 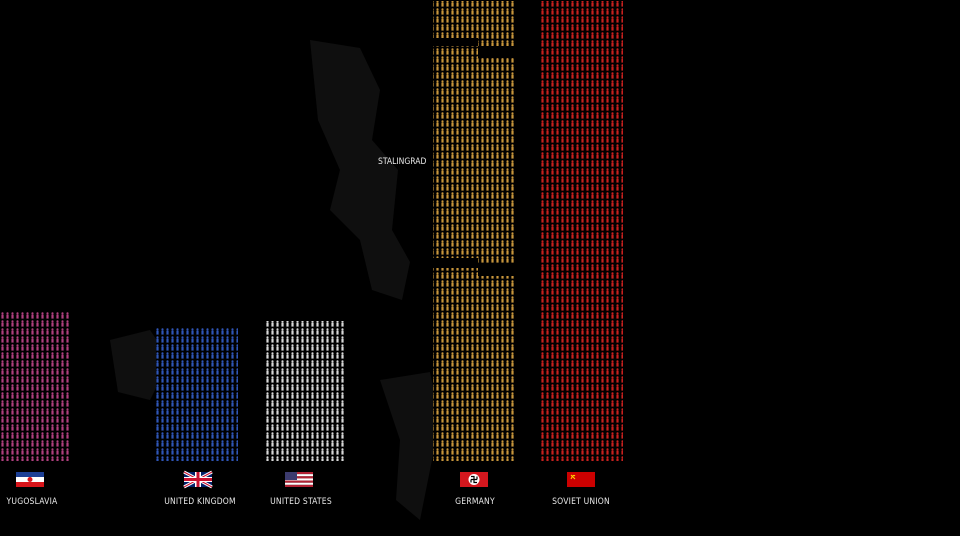 What do you see at coordinates (299, 479) in the screenshot?
I see `us-flag-icon` at bounding box center [299, 479].